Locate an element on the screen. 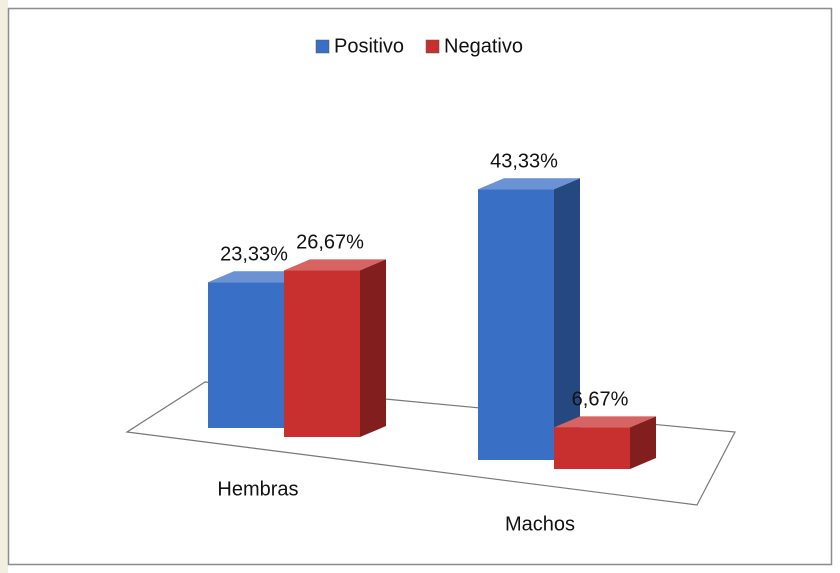 This screenshot has height=573, width=840. data-label: 6,67% is located at coordinates (600, 400).